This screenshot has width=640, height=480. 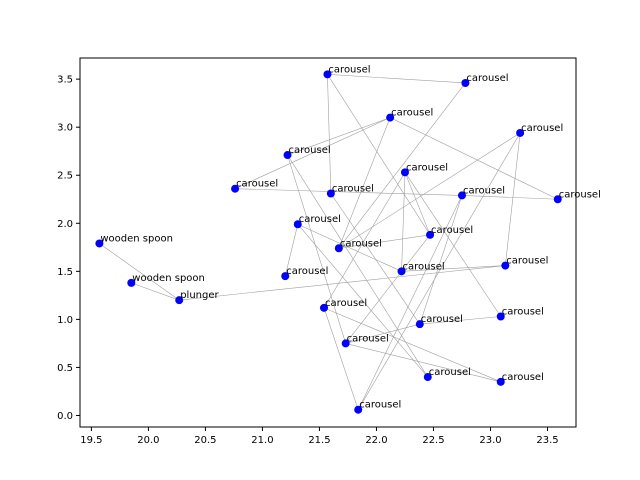 What do you see at coordinates (433, 440) in the screenshot?
I see `x-tick-label: 22.5` at bounding box center [433, 440].